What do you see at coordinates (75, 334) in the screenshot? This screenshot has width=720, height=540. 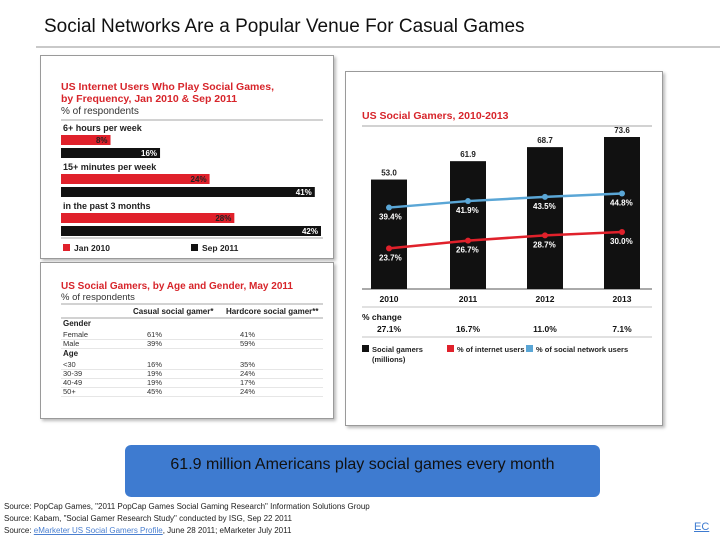 I see `table-cell: Female` at bounding box center [75, 334].